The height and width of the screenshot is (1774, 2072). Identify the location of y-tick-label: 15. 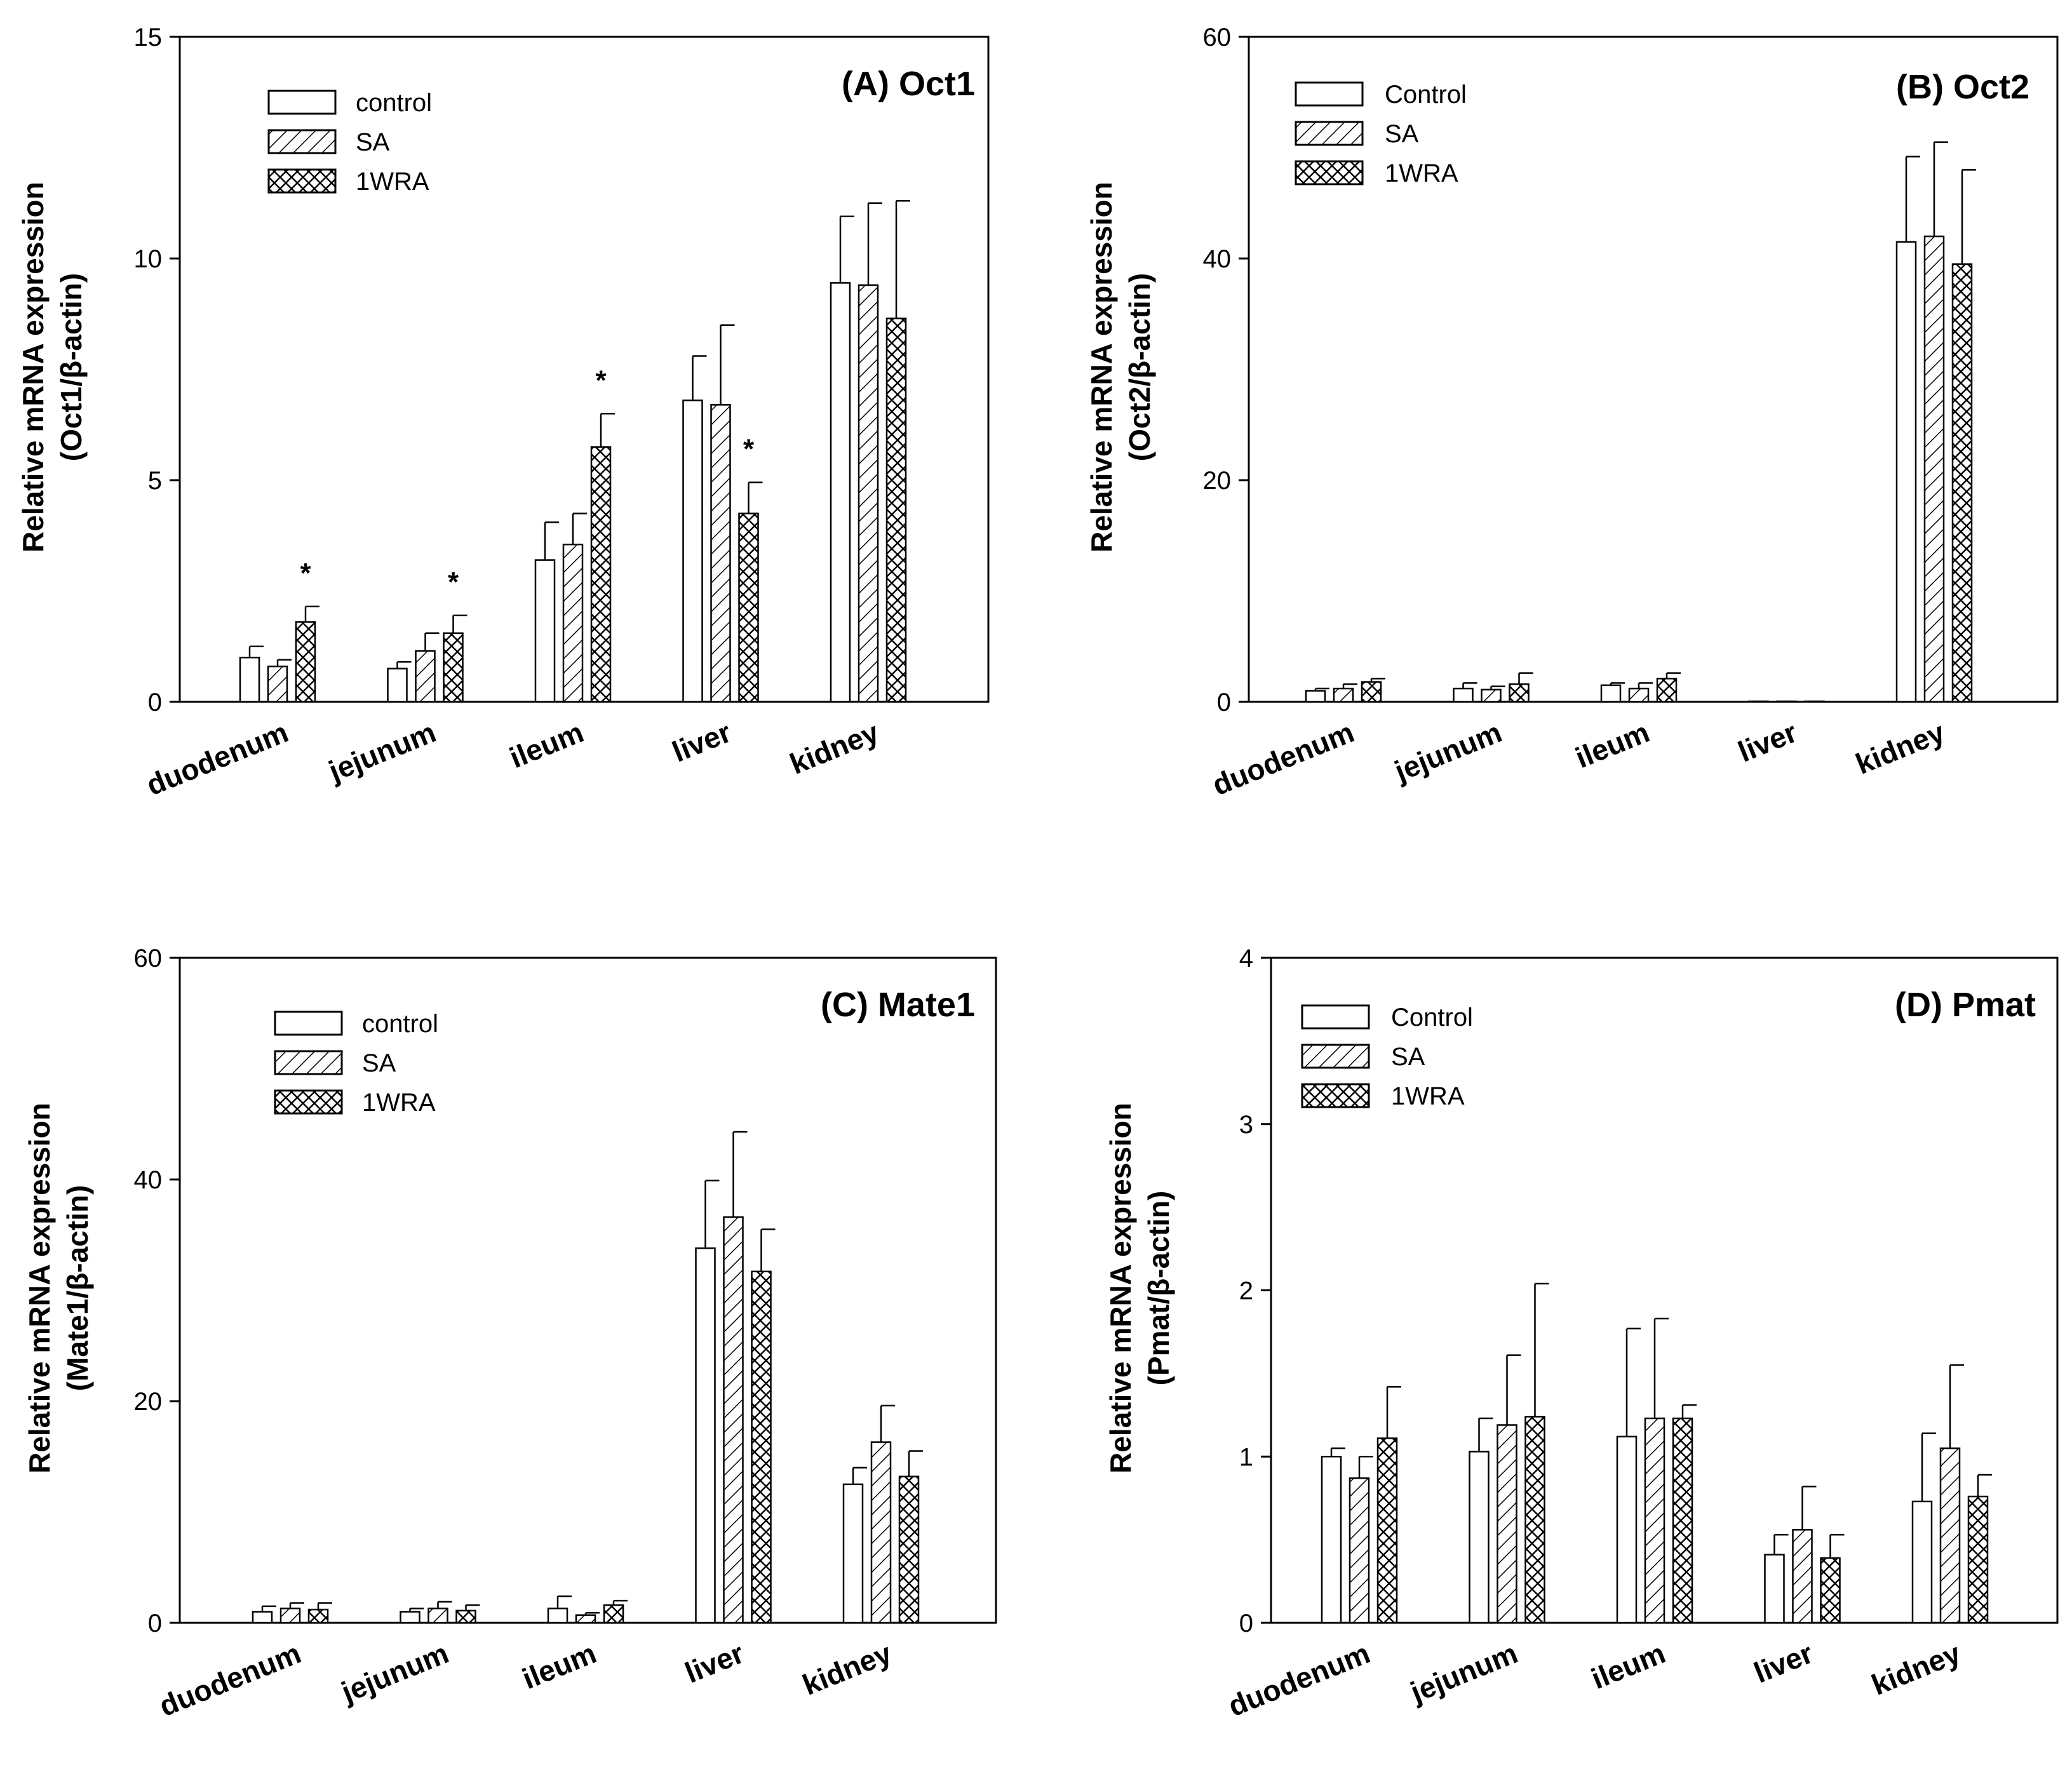
(148, 37).